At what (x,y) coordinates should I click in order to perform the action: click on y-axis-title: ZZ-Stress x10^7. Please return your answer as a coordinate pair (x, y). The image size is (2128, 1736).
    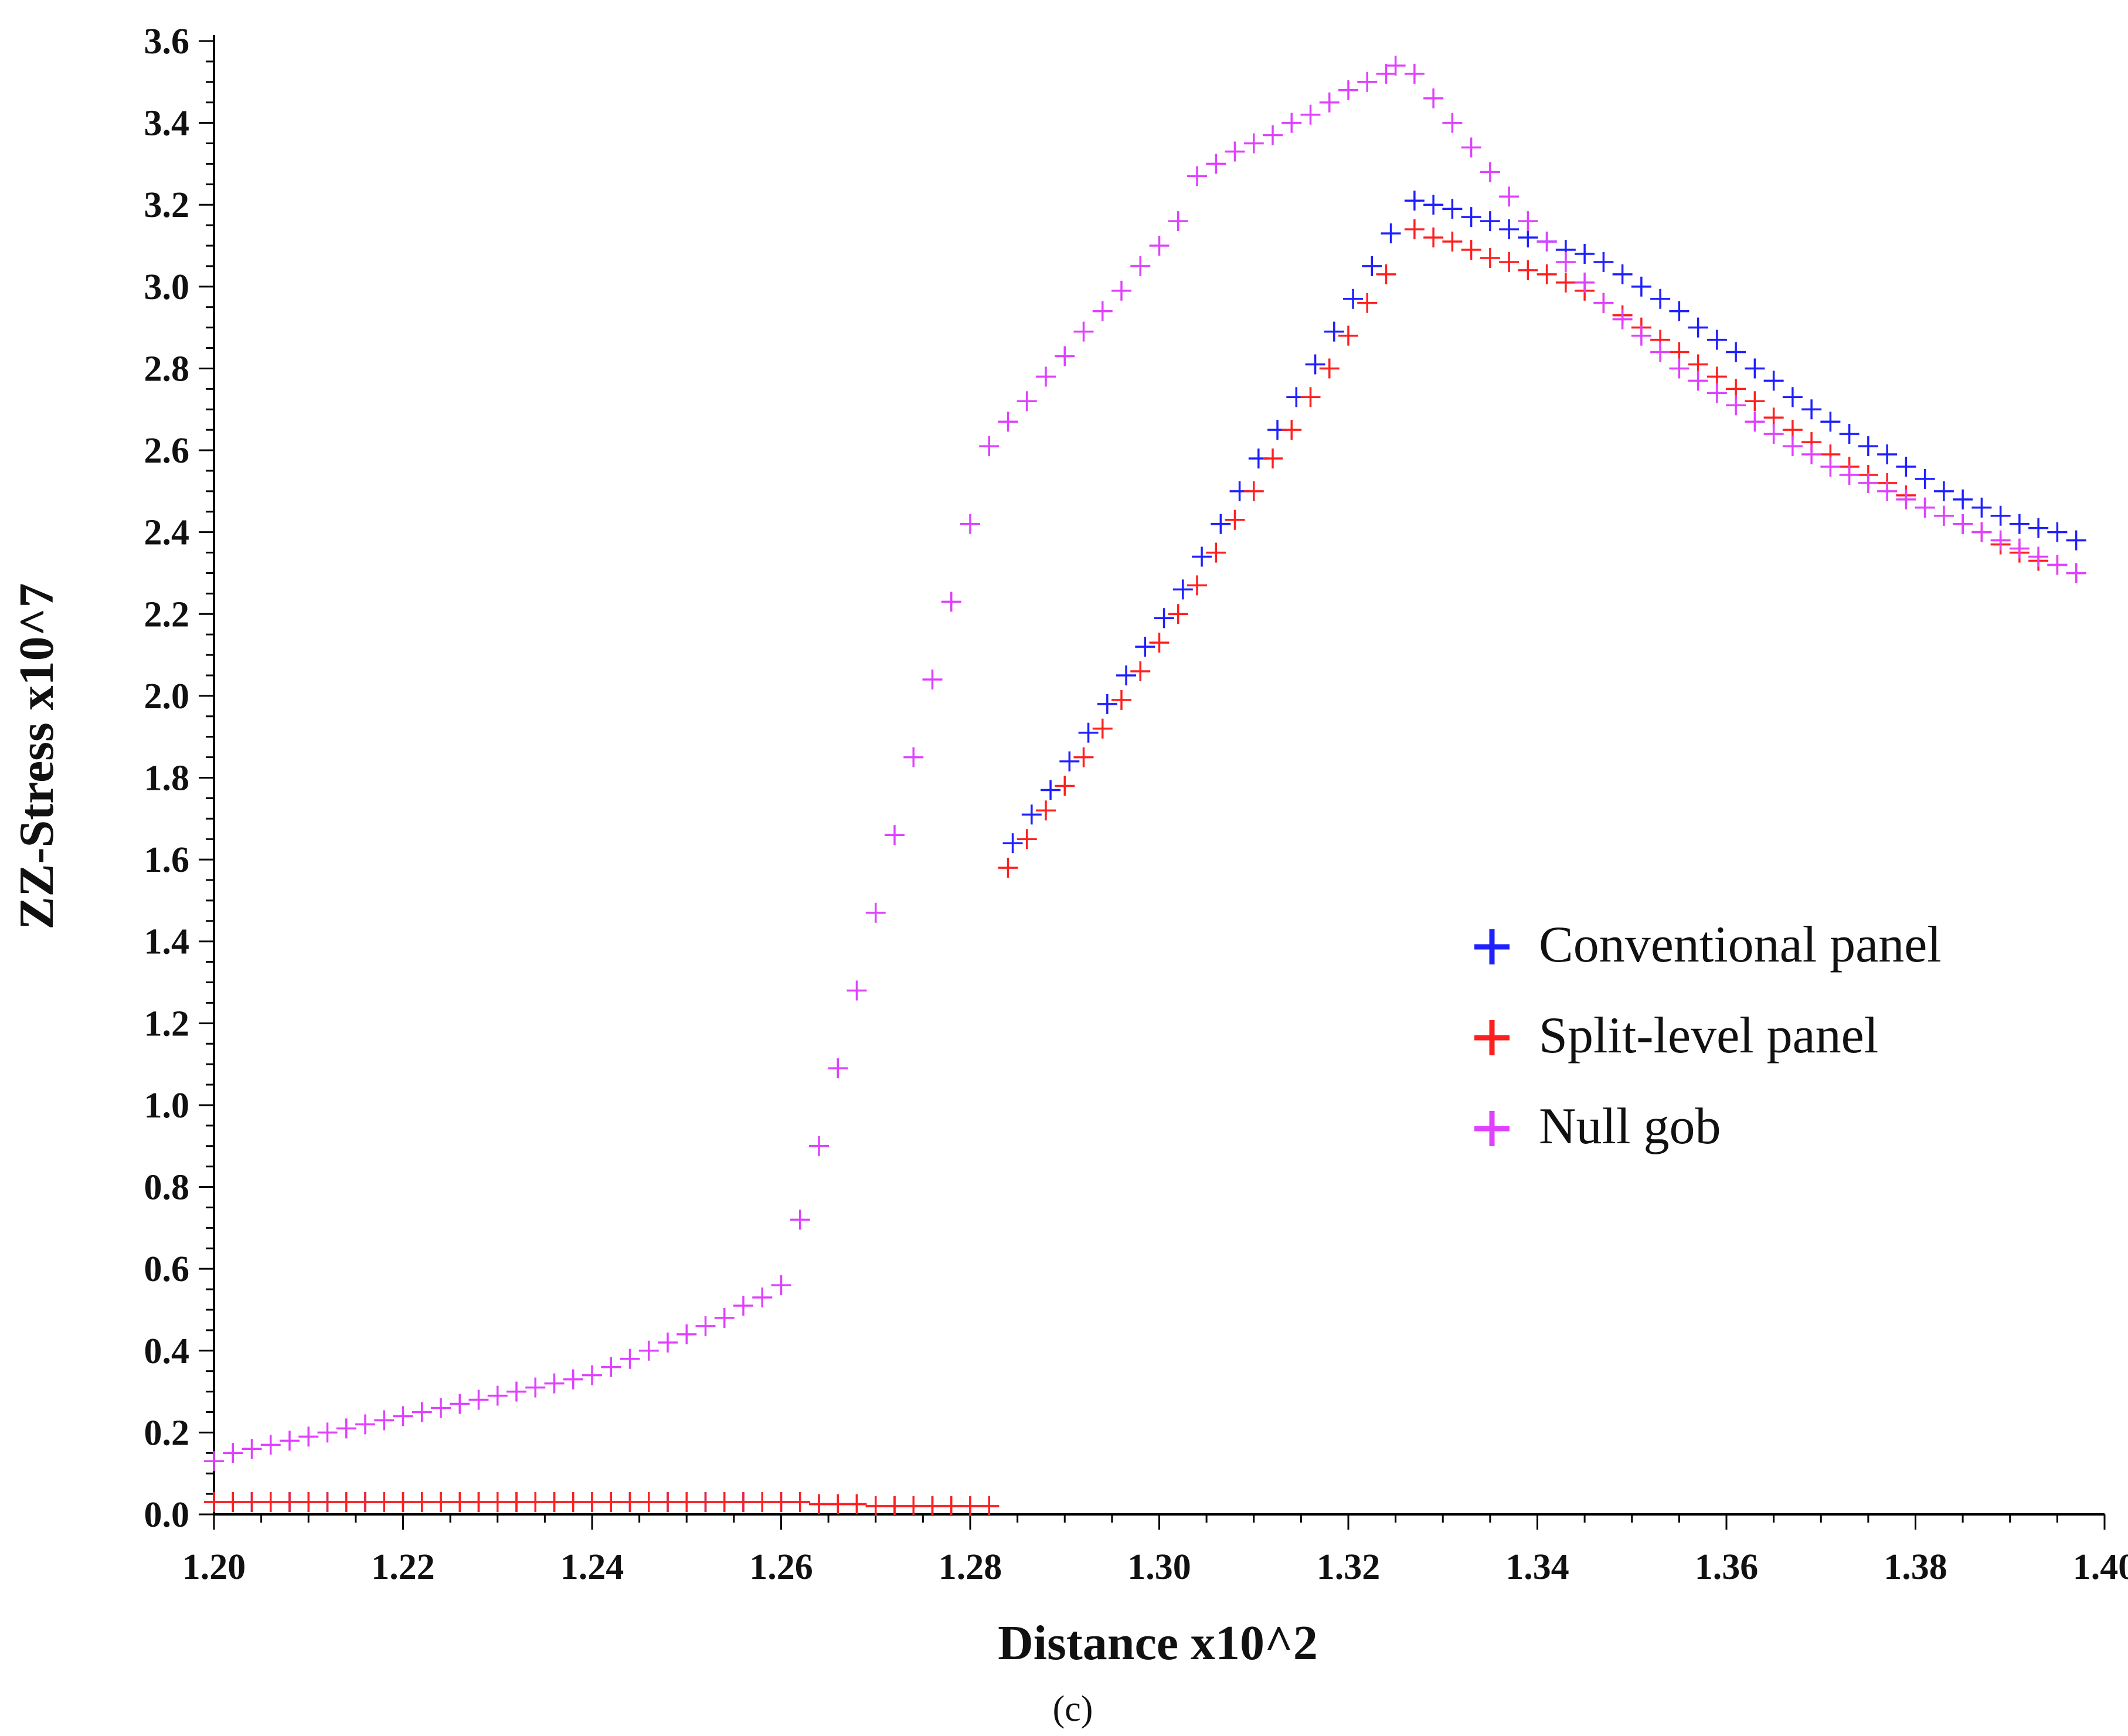
    Looking at the image, I should click on (36, 756).